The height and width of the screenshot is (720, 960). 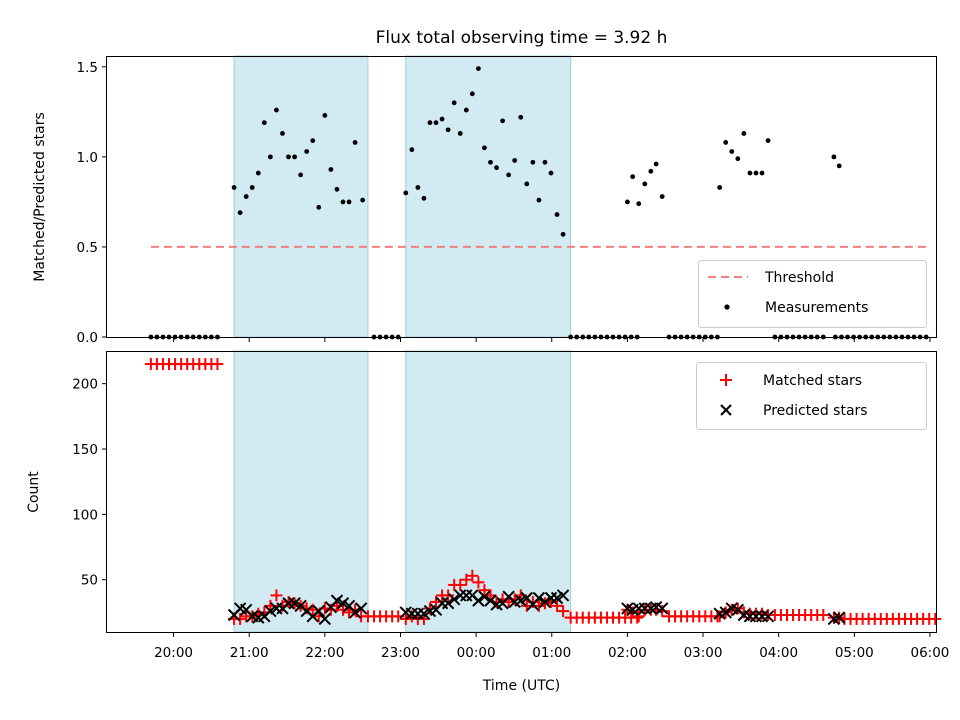 What do you see at coordinates (34, 492) in the screenshot?
I see `bottom-y-axis-label: Count` at bounding box center [34, 492].